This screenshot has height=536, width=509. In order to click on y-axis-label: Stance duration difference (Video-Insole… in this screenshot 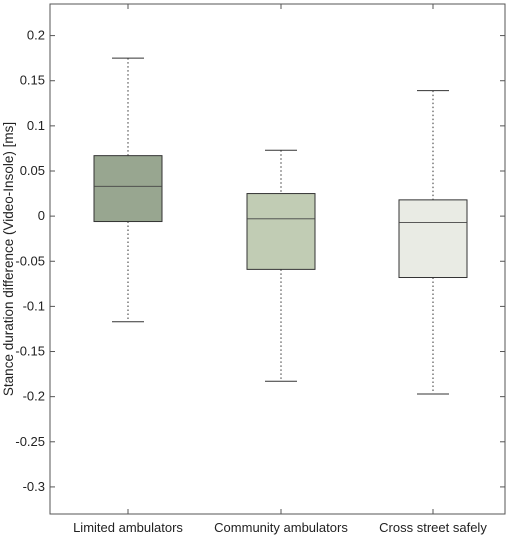, I will do `click(8, 259)`.